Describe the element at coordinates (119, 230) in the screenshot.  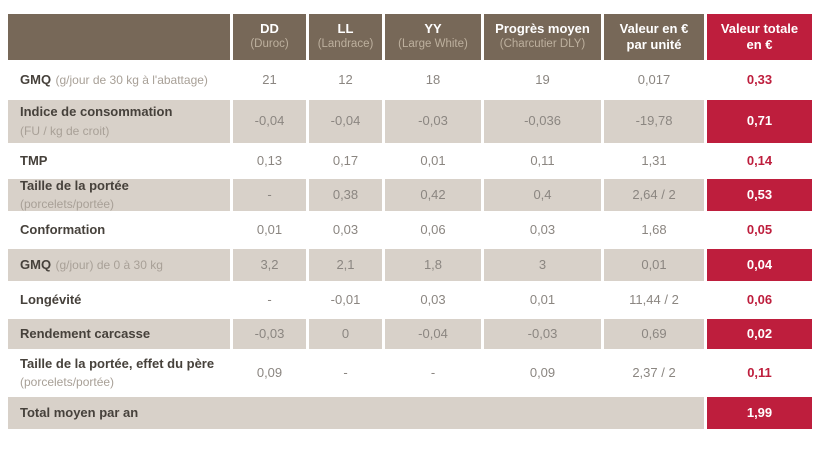
I see `row-label-cell: Conformation` at that location.